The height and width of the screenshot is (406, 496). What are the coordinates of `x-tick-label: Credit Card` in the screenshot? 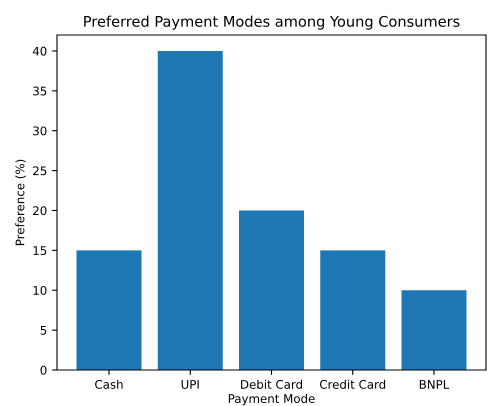 It's located at (353, 384).